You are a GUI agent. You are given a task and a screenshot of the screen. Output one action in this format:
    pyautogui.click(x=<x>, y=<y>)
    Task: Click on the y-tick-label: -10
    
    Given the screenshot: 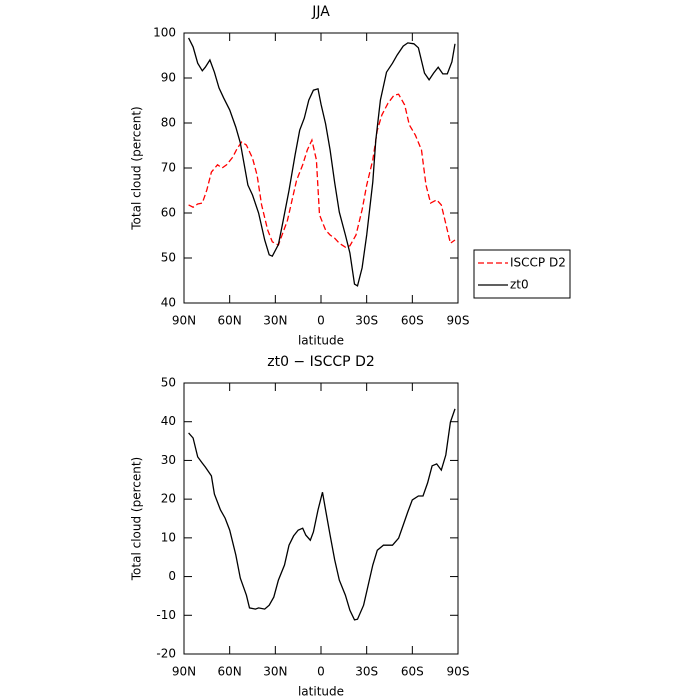 What is the action you would take?
    pyautogui.click(x=166, y=615)
    